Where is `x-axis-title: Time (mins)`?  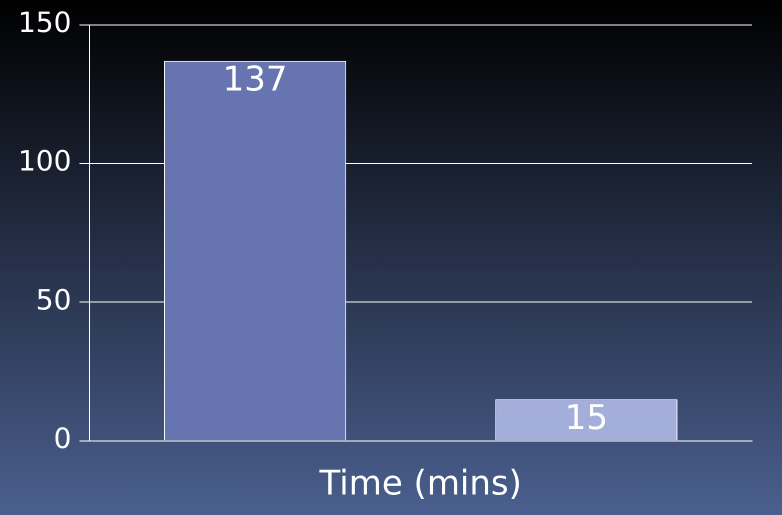
x-axis-title: Time (mins) is located at coordinates (420, 483).